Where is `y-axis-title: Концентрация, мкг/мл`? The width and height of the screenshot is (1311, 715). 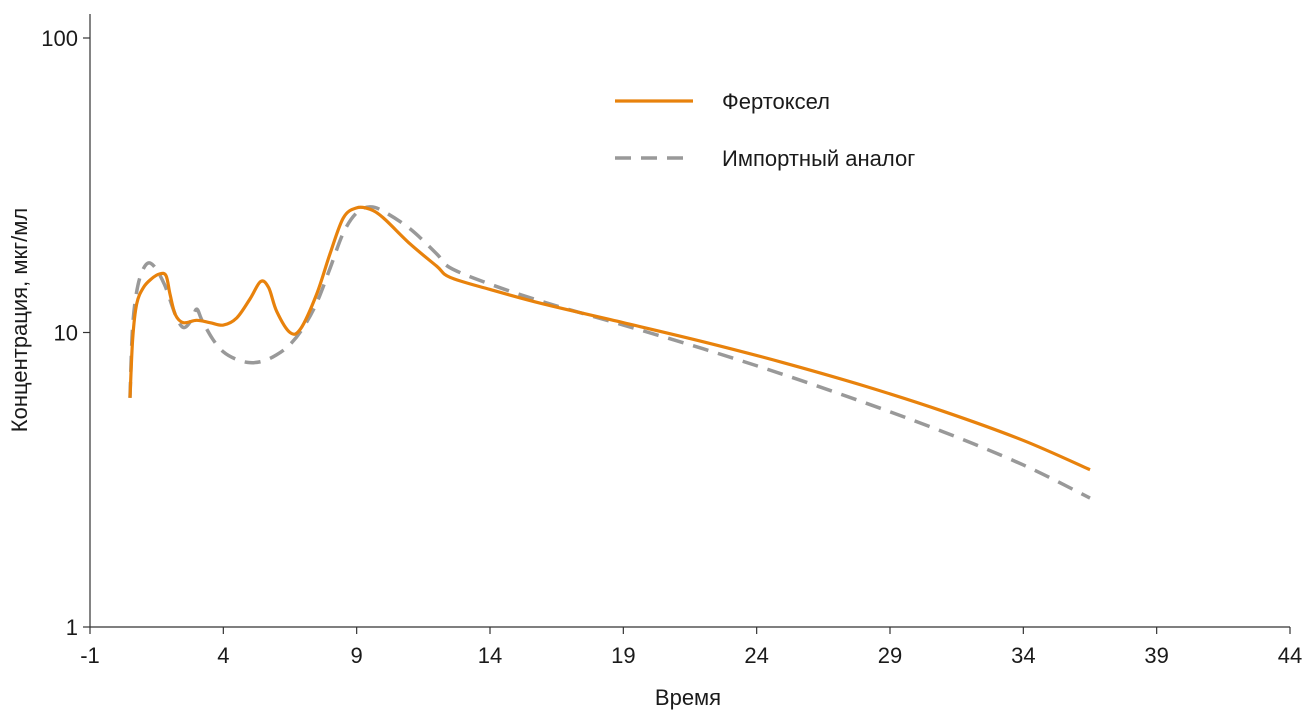
y-axis-title: Концентрация, мкг/мл is located at coordinates (19, 320).